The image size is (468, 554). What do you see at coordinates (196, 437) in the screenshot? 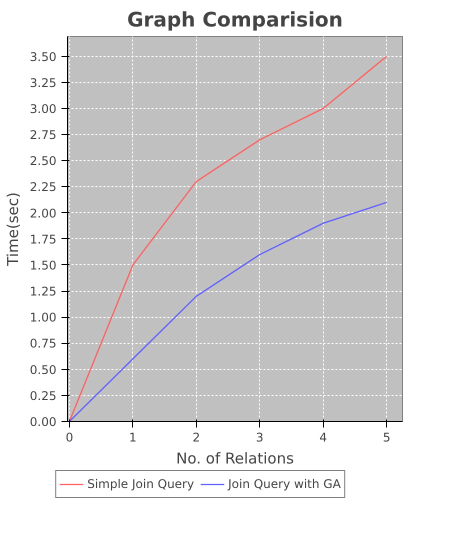
I see `x-tick-label: 2` at bounding box center [196, 437].